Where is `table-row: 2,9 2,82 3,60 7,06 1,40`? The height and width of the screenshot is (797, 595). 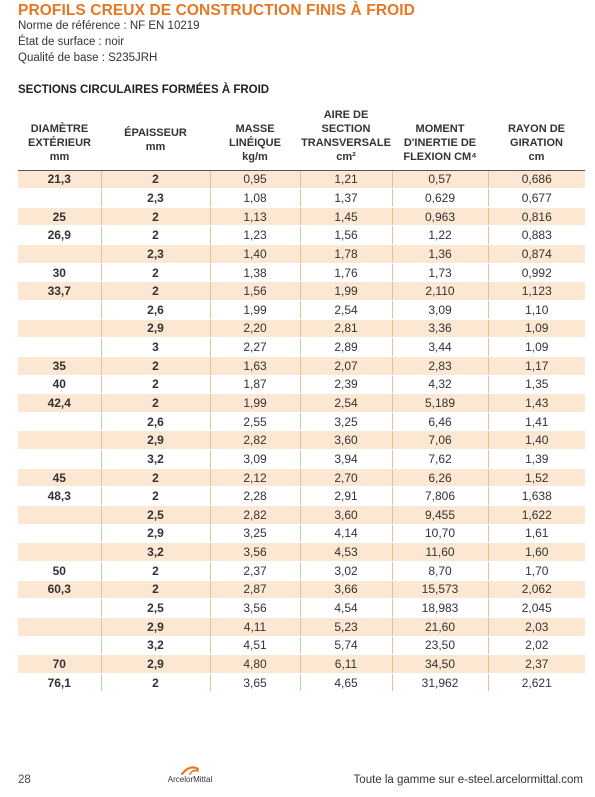
table-row: 2,9 2,82 3,60 7,06 1,40 is located at coordinates (301, 440).